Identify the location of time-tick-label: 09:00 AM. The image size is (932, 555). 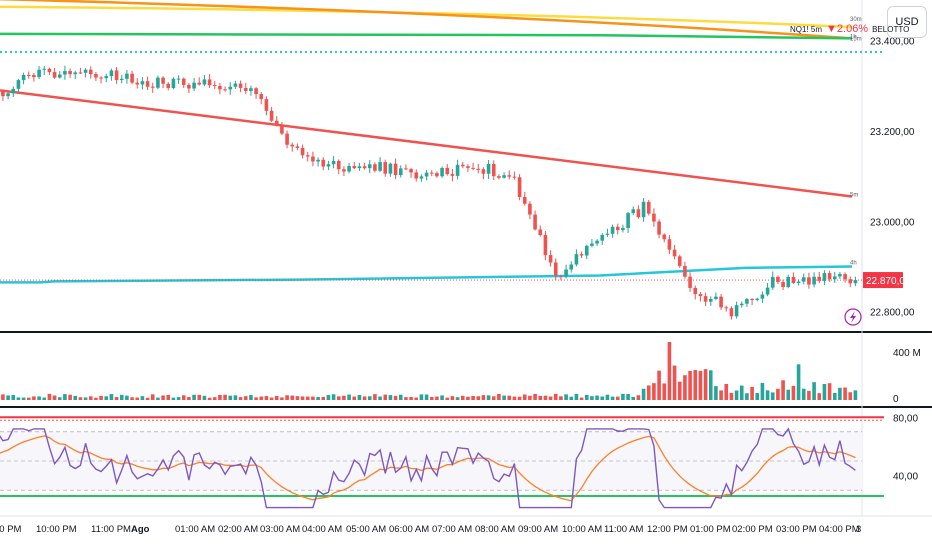
(538, 529).